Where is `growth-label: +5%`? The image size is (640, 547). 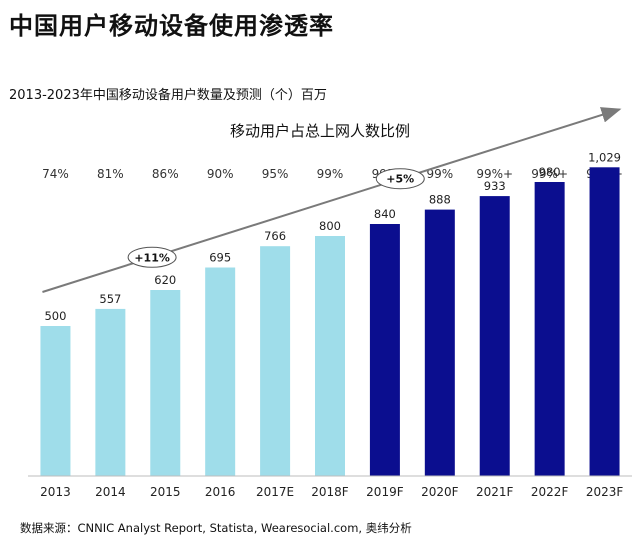
growth-label: +5% is located at coordinates (400, 179).